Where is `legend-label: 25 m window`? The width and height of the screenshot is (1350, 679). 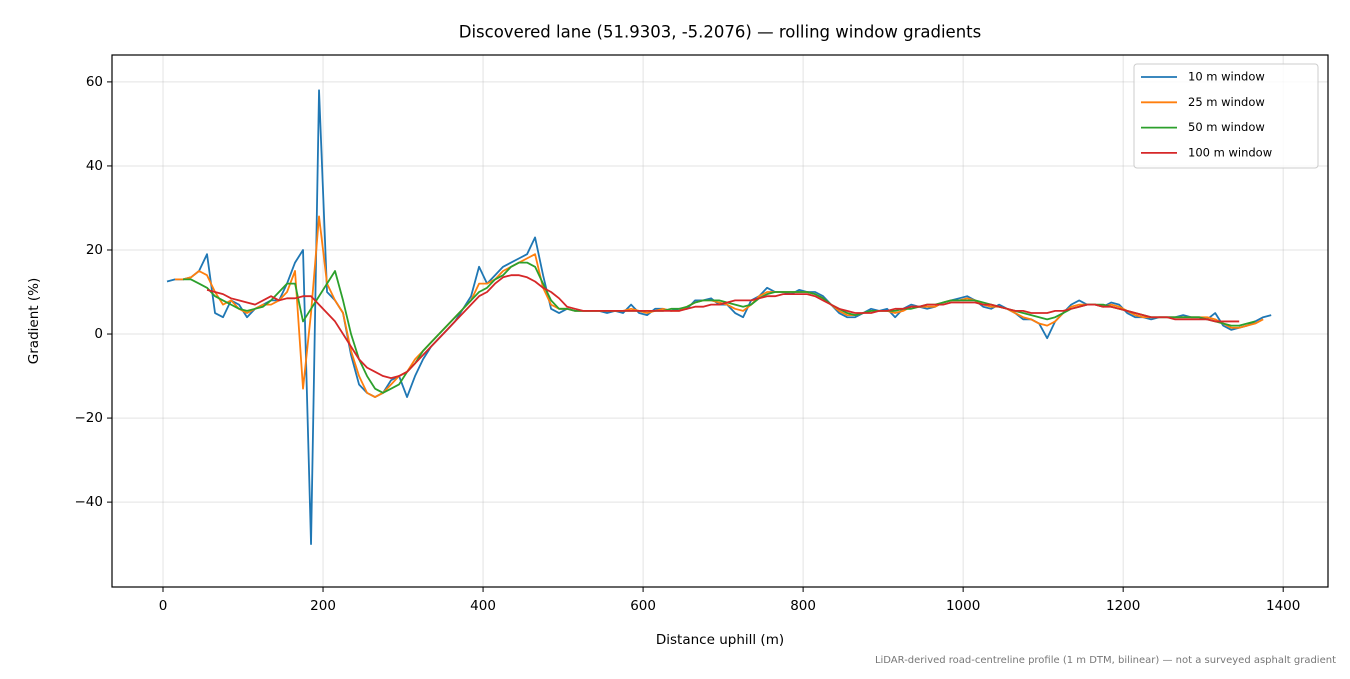
legend-label: 25 m window is located at coordinates (1226, 102).